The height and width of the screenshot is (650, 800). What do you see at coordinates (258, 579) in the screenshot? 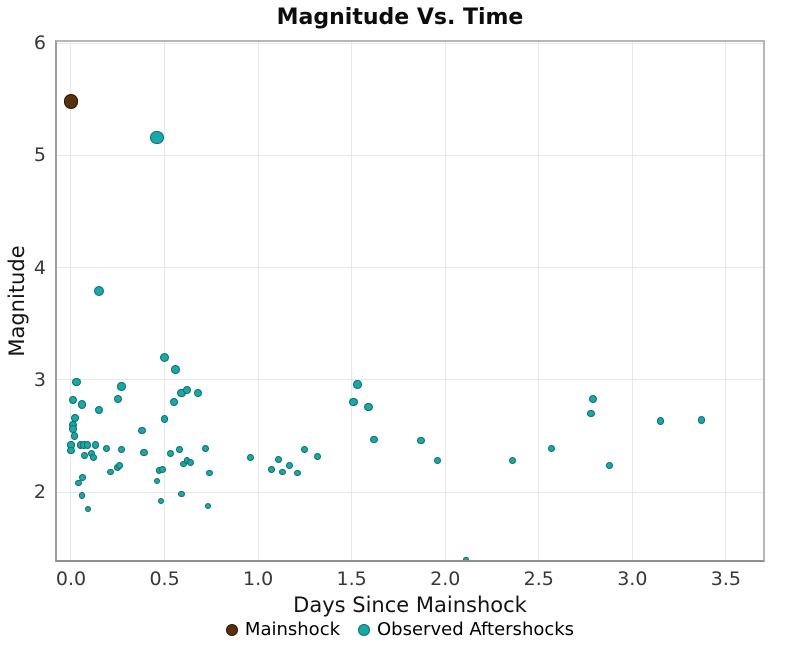
I see `x-tick-label: 1.0` at bounding box center [258, 579].